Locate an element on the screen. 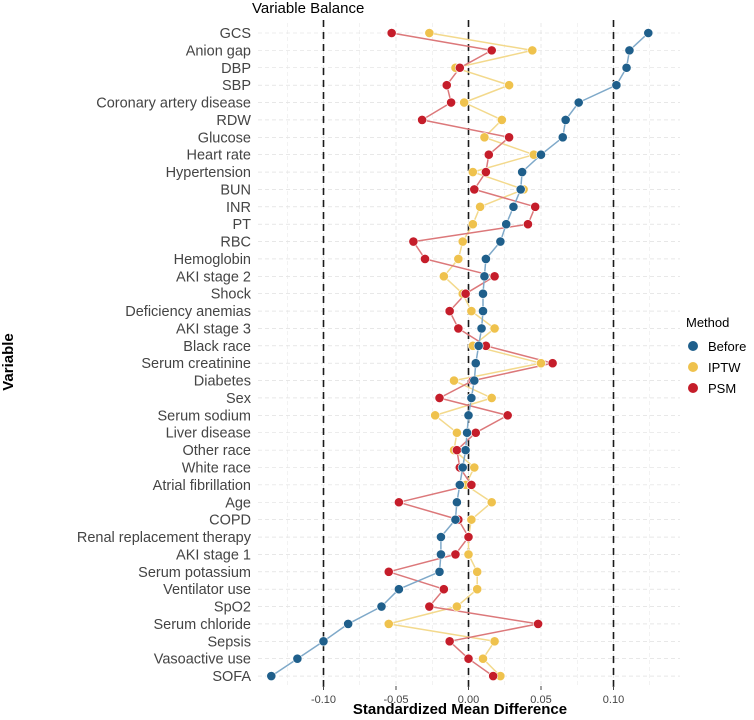  chart-title: Variable Balance is located at coordinates (308, 8).